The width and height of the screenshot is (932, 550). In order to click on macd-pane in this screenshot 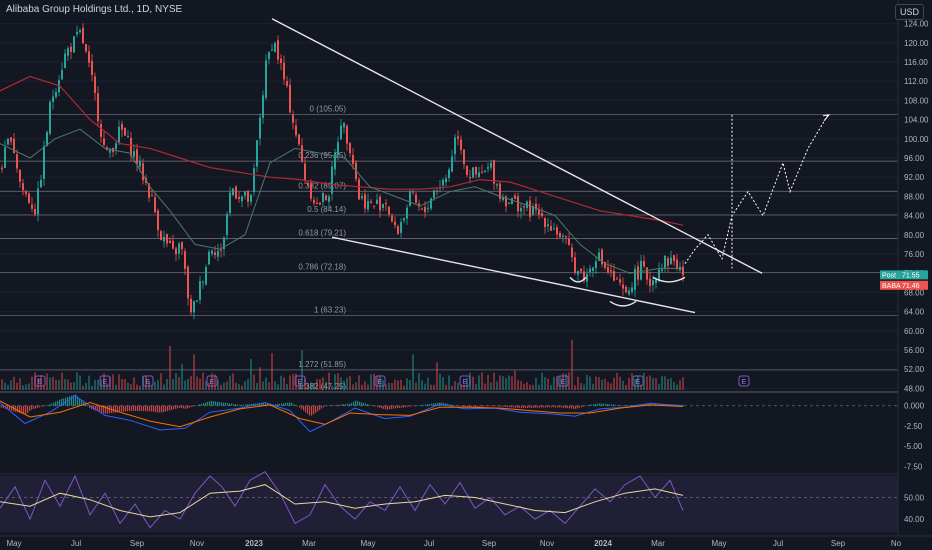, I will do `click(449, 413)`.